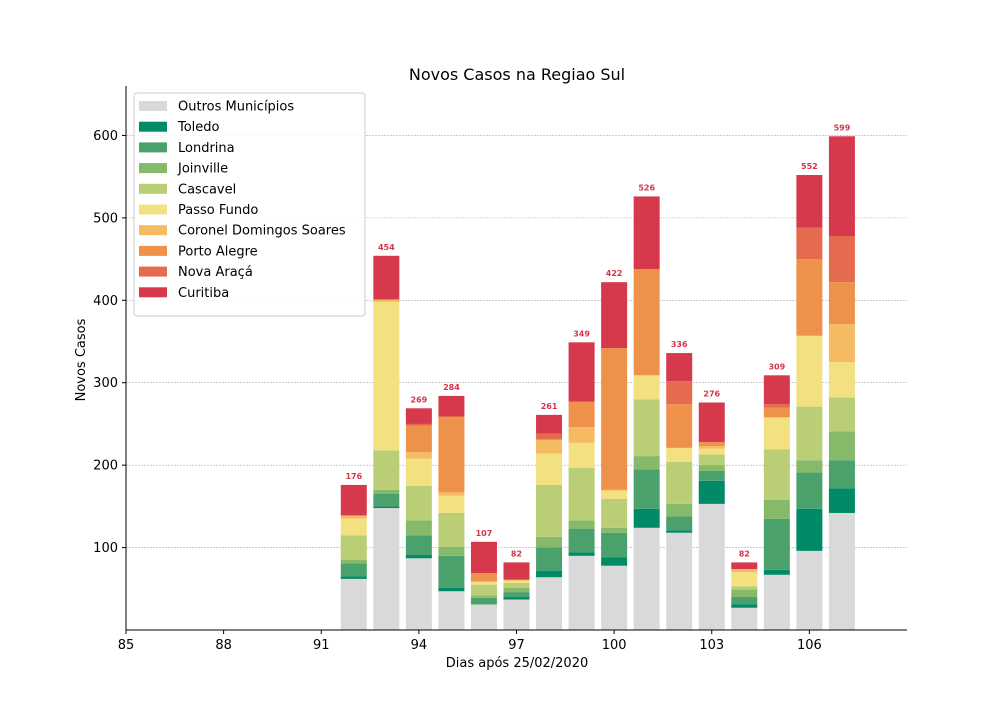  Describe the element at coordinates (353, 476) in the screenshot. I see `total-label: 176` at that location.